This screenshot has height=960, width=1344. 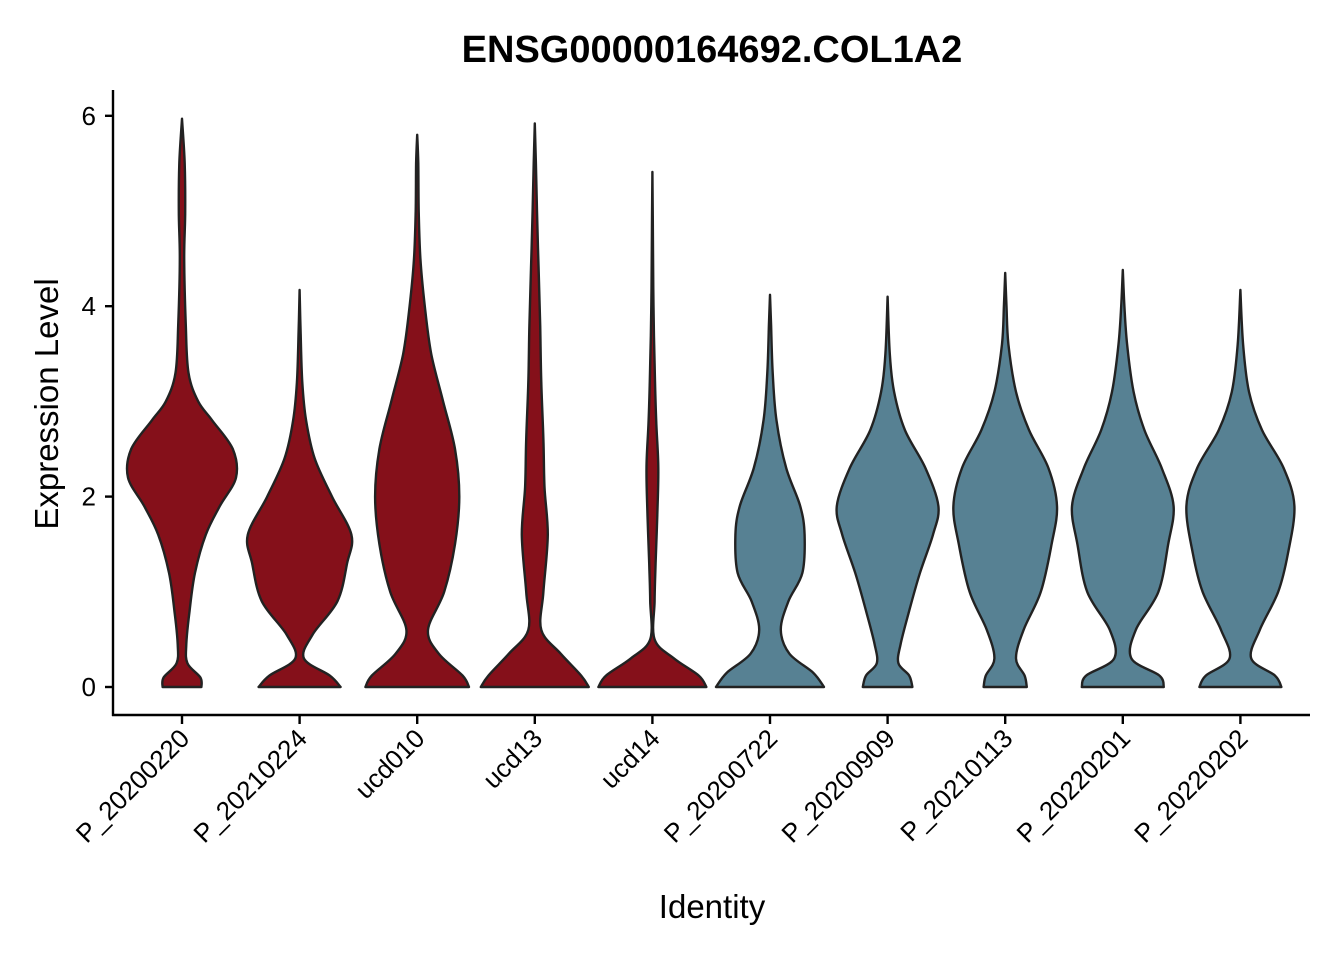 I want to click on x-tick-label: P_20210224, so click(x=250, y=786).